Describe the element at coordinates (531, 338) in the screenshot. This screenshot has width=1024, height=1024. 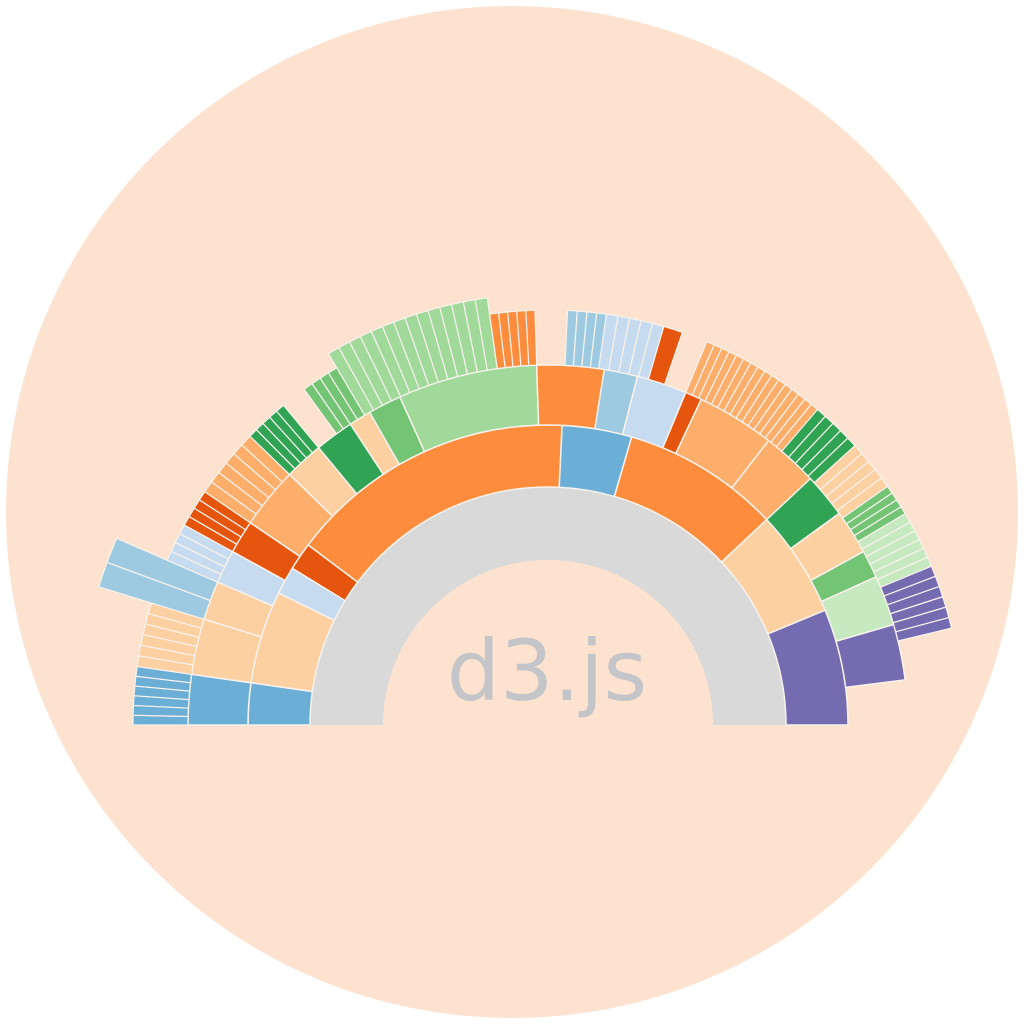
I see `outer-segment-11-cell` at that location.